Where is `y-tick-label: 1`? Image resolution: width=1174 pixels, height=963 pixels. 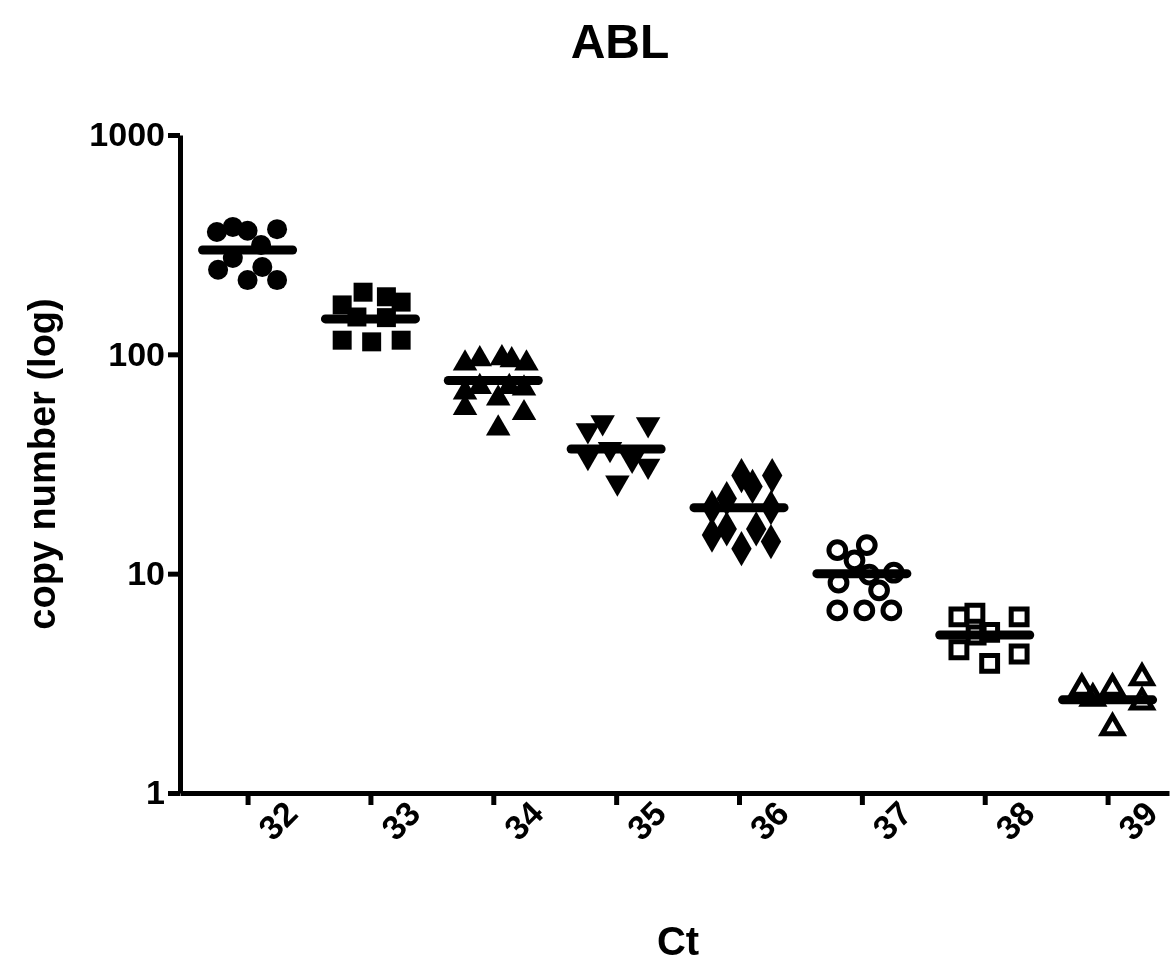 y-tick-label: 1 is located at coordinates (155, 792).